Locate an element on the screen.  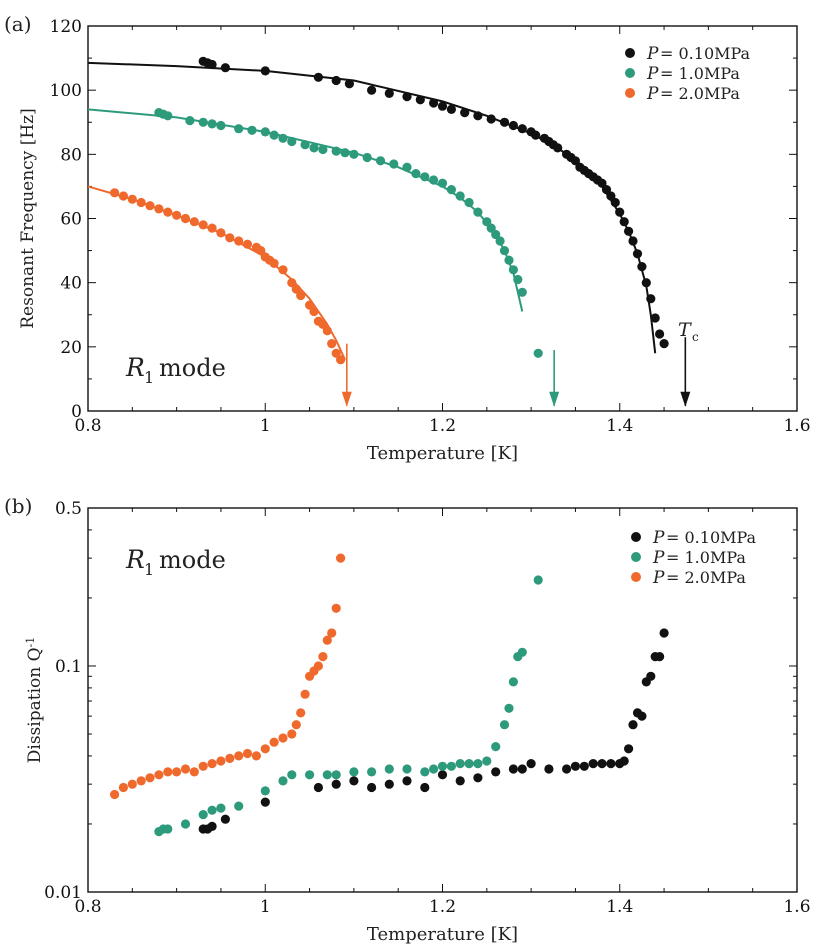
x-tick-label: 0.8 is located at coordinates (87, 907).